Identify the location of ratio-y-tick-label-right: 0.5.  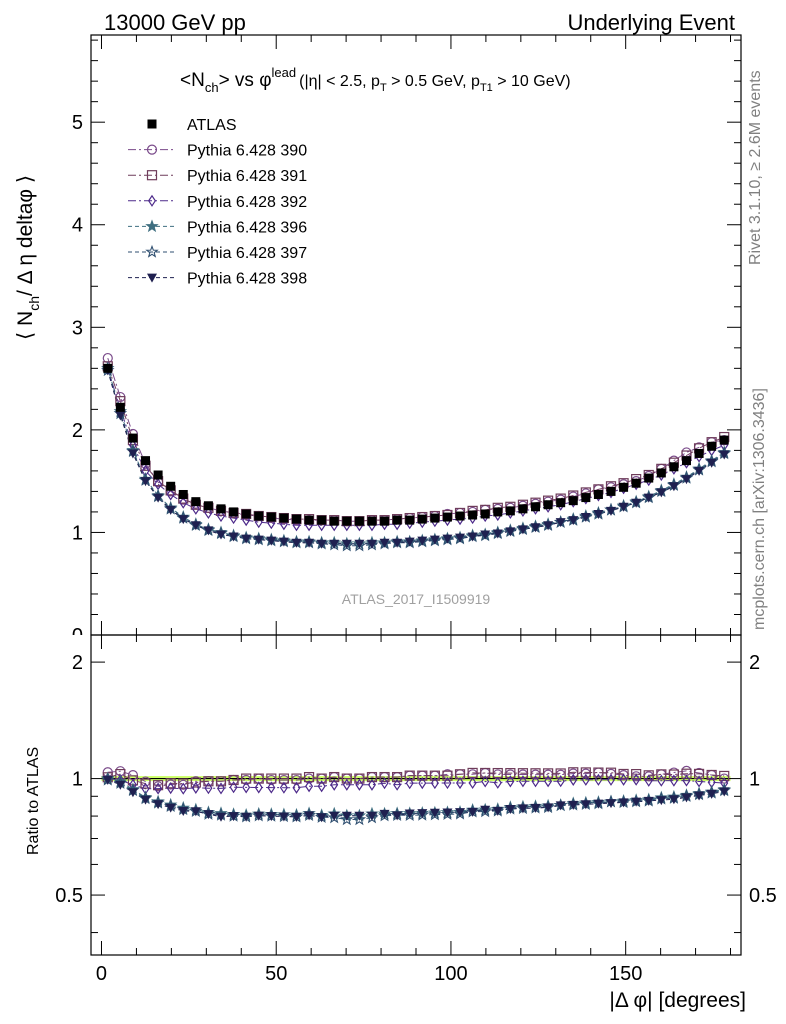
(763, 896).